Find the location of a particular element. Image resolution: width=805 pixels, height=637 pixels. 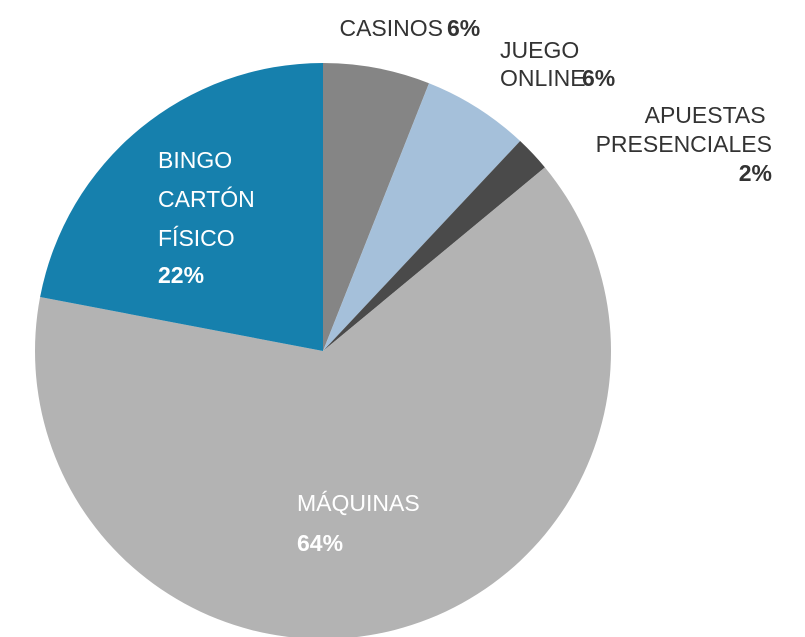

slice-label: MÁQUINAS is located at coordinates (358, 503).